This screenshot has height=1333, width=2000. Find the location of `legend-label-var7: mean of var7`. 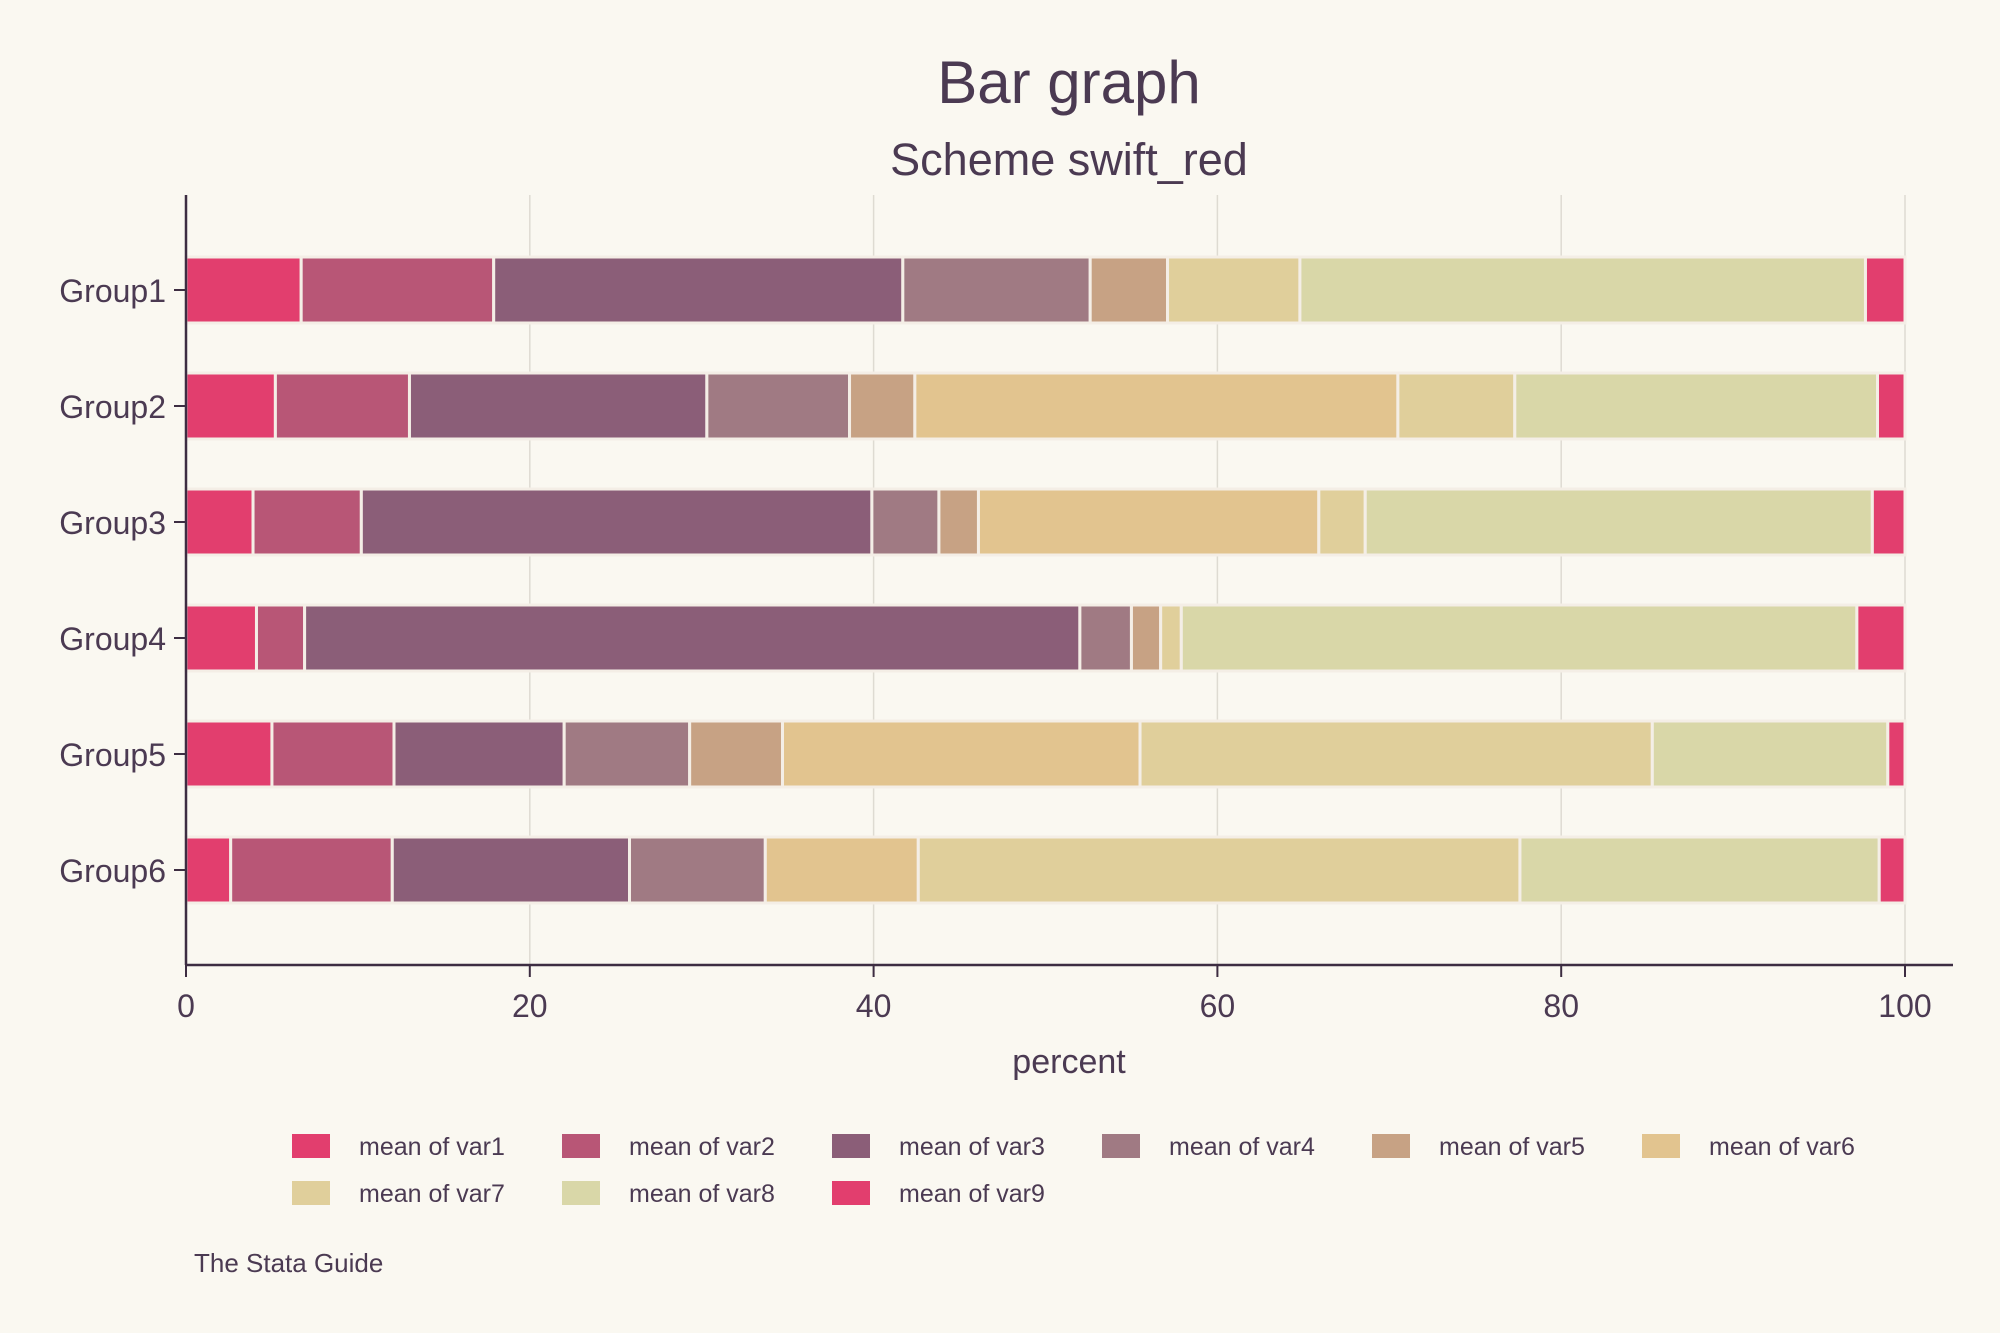

legend-label-var7: mean of var7 is located at coordinates (432, 1194).